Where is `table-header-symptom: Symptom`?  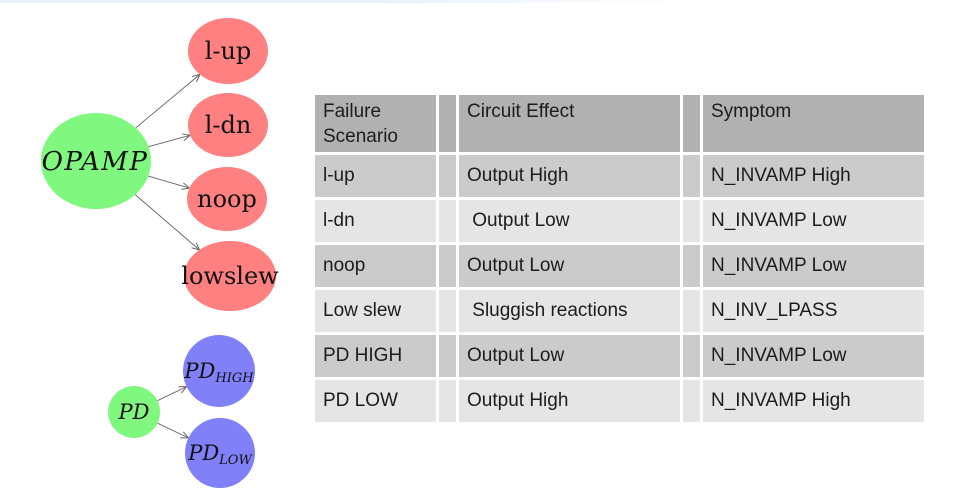 table-header-symptom: Symptom is located at coordinates (813, 123).